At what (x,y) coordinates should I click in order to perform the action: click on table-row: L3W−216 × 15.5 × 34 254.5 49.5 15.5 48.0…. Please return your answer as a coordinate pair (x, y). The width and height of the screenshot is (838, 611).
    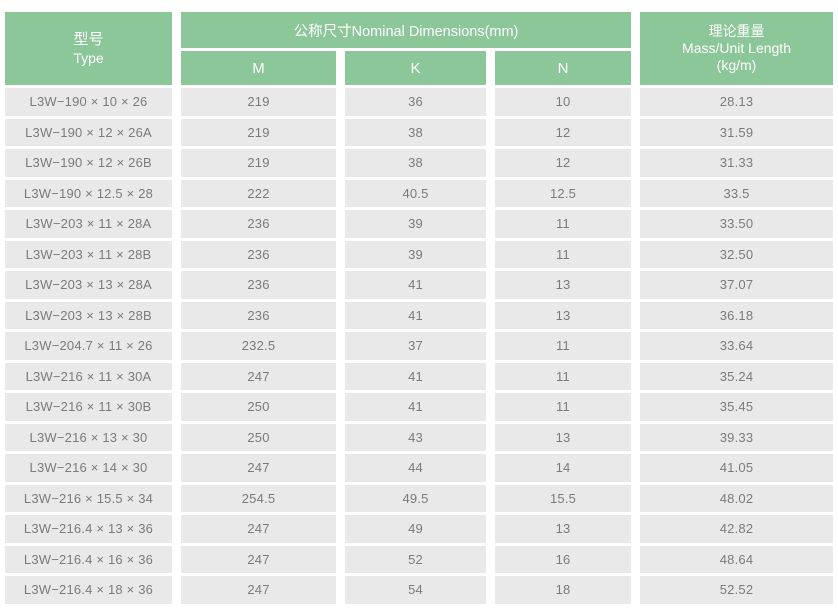
    Looking at the image, I should click on (419, 498).